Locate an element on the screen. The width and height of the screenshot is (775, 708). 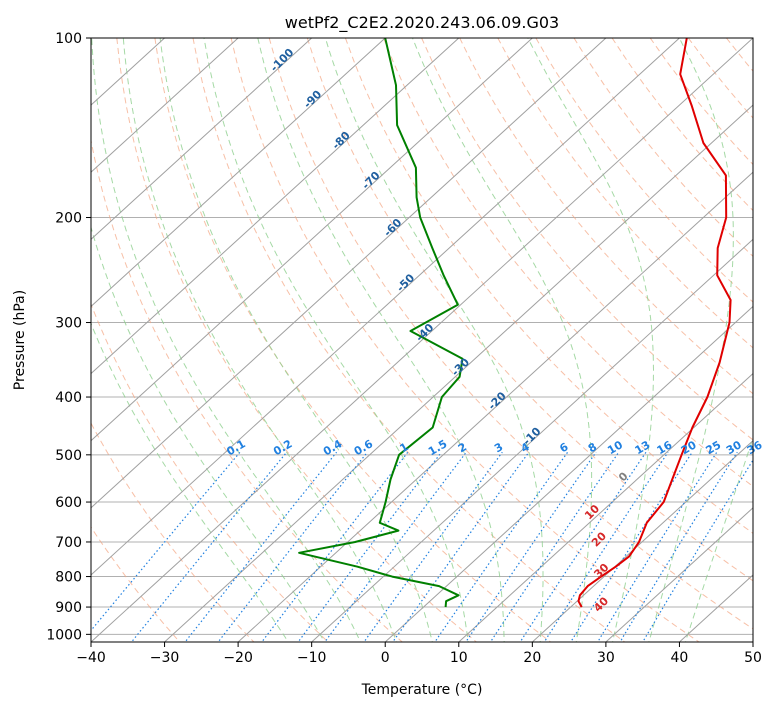
chart-title: wetPf2_C2E2.2020.243.06.09.G03 is located at coordinates (422, 23).